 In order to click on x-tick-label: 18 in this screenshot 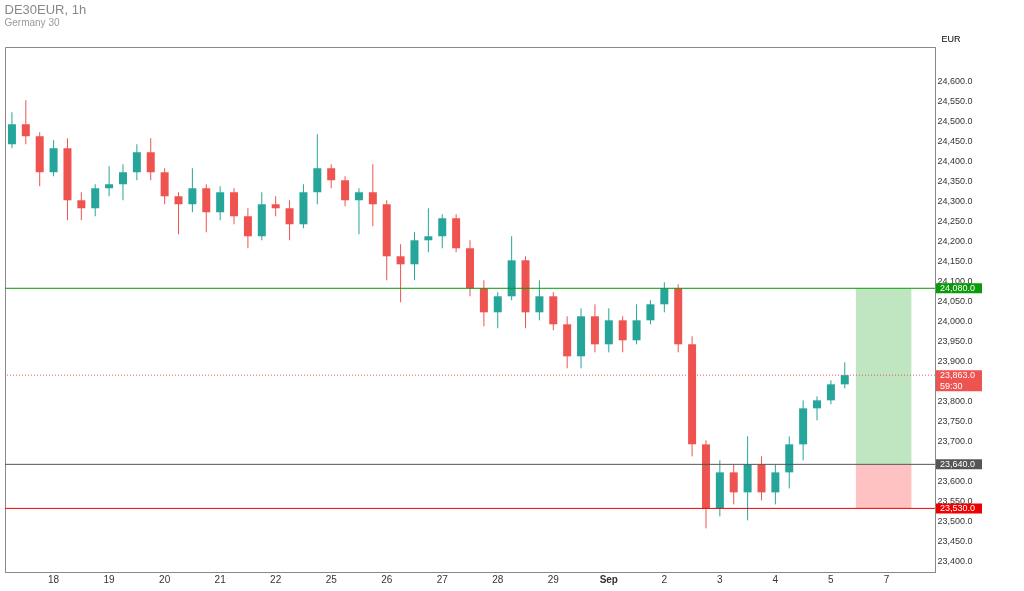, I will do `click(54, 579)`.